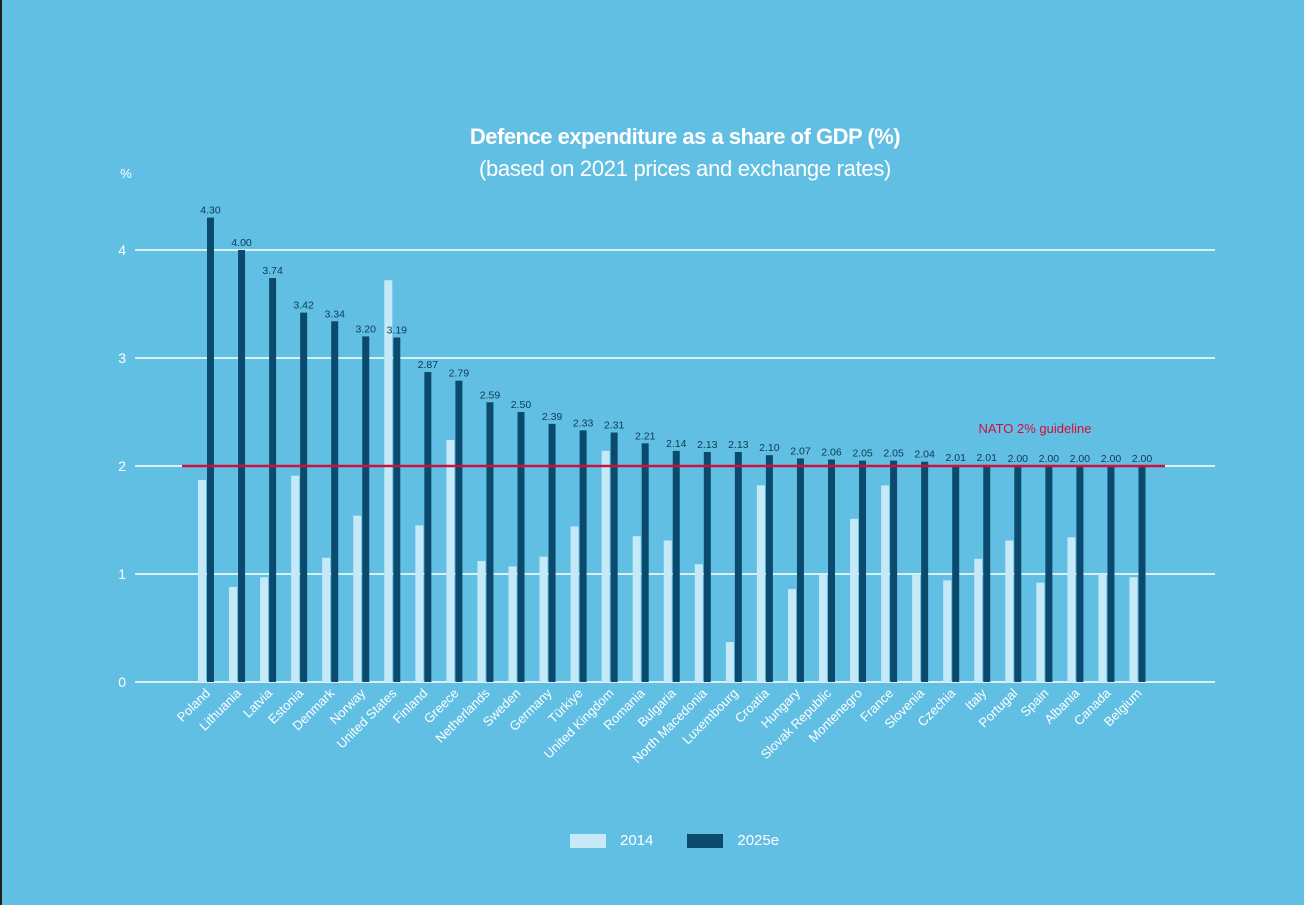  Describe the element at coordinates (667, 611) in the screenshot. I see `bar-2014-bulgaria` at that location.